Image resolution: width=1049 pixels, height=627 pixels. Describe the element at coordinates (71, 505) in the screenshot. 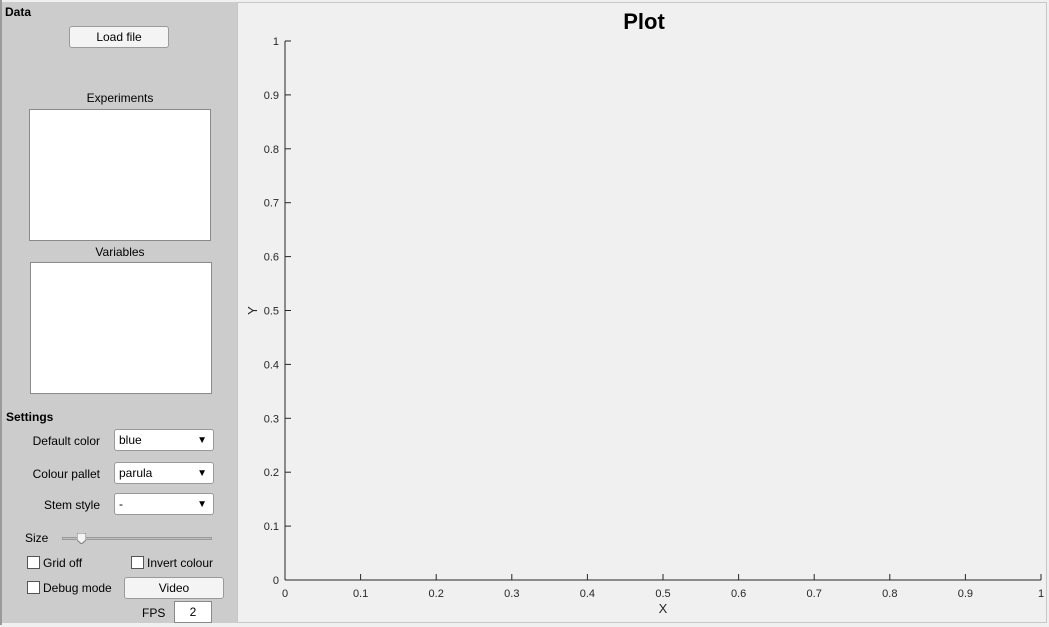

I see `stem-style-label: Stem style` at that location.